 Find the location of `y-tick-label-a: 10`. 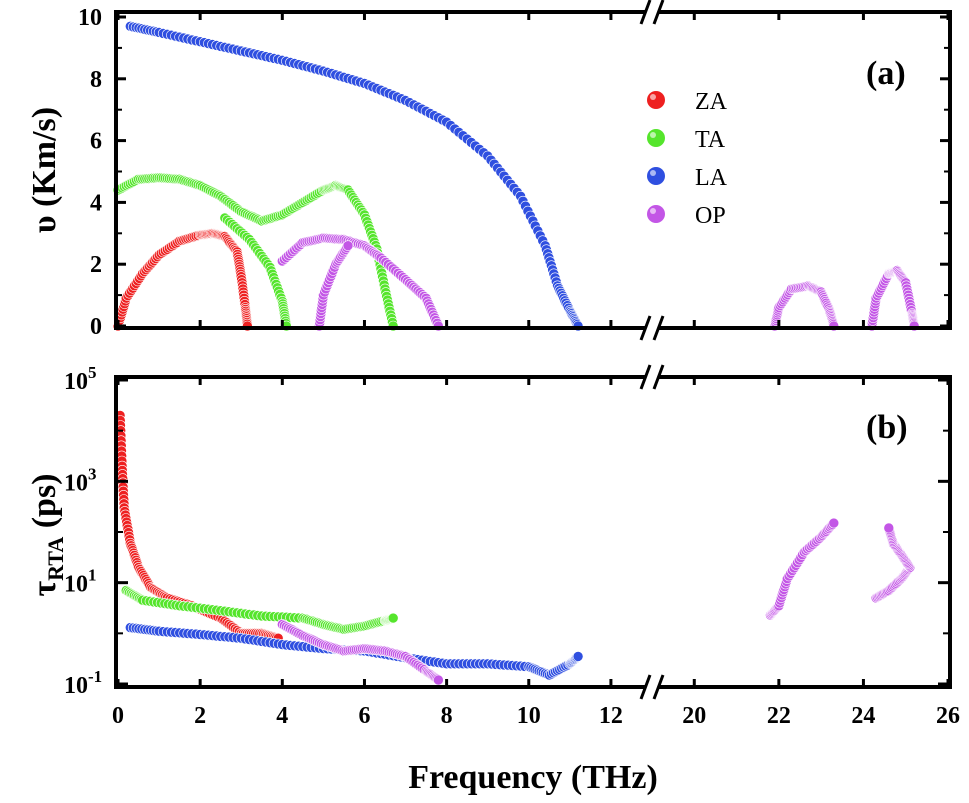

y-tick-label-a: 10 is located at coordinates (90, 18).